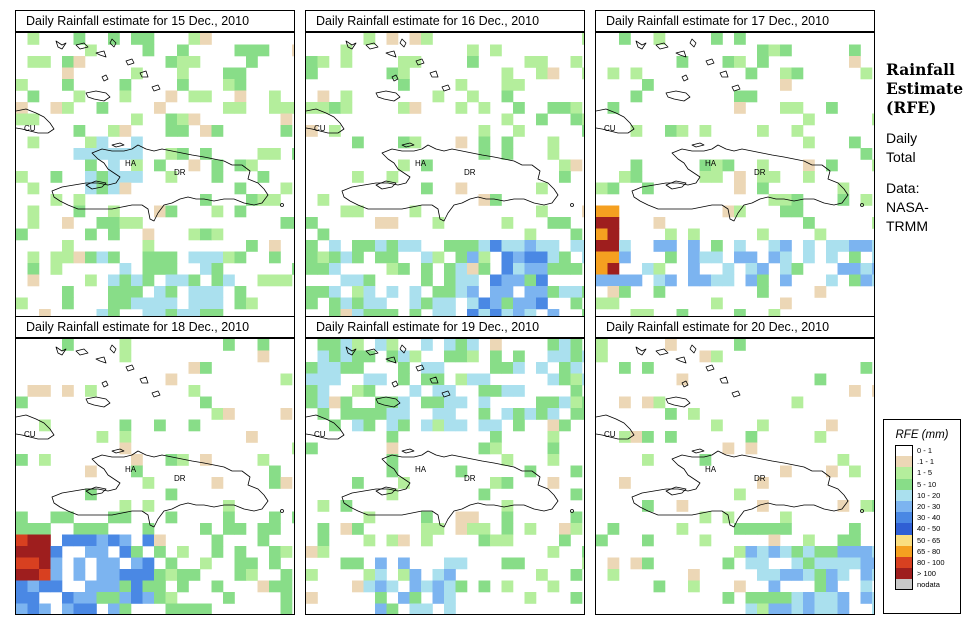 This screenshot has width=971, height=635. Describe the element at coordinates (927, 473) in the screenshot. I see `legend-item: 1 - 5` at that location.